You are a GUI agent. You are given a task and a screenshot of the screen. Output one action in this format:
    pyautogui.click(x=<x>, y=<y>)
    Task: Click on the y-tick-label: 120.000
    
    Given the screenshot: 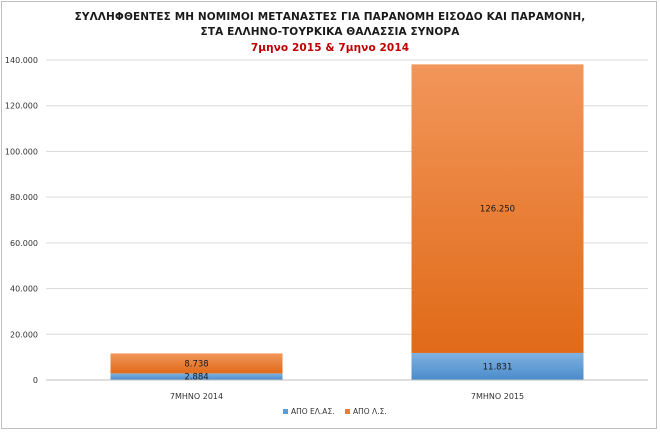 What is the action you would take?
    pyautogui.click(x=21, y=106)
    